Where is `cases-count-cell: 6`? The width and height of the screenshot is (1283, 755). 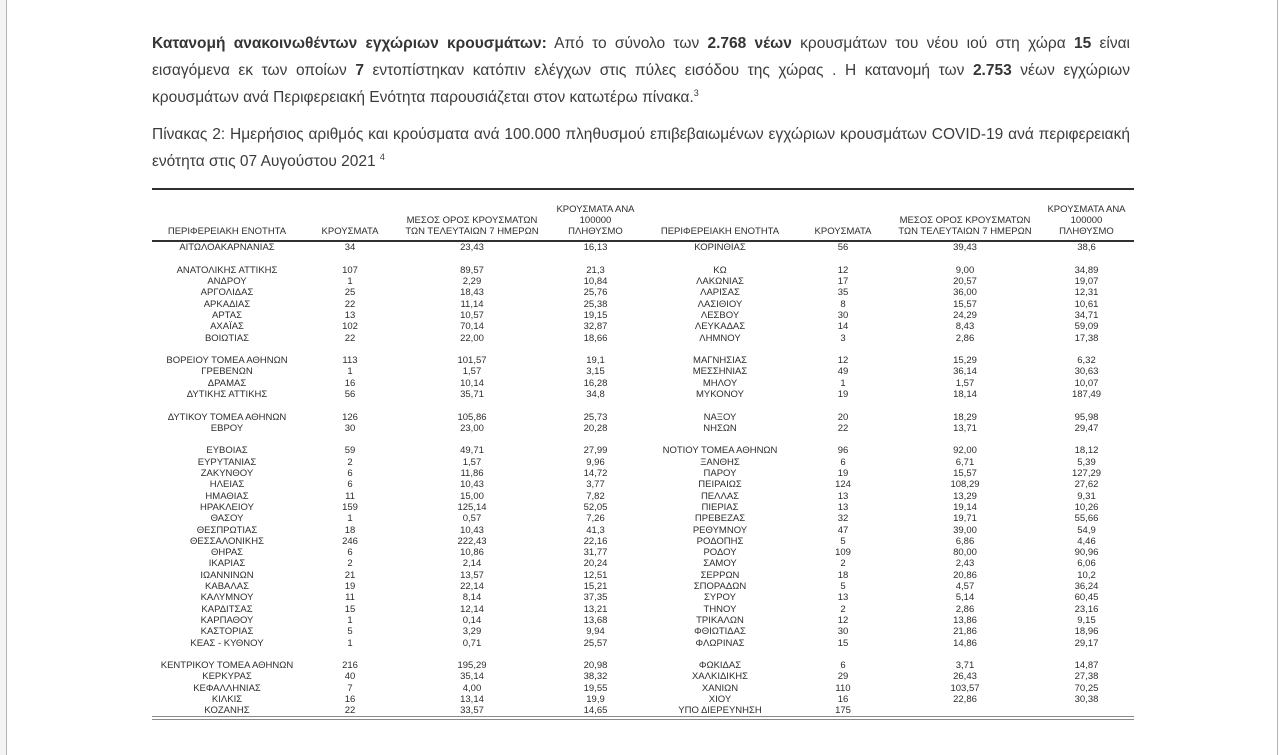 cases-count-cell: 6 is located at coordinates (843, 462).